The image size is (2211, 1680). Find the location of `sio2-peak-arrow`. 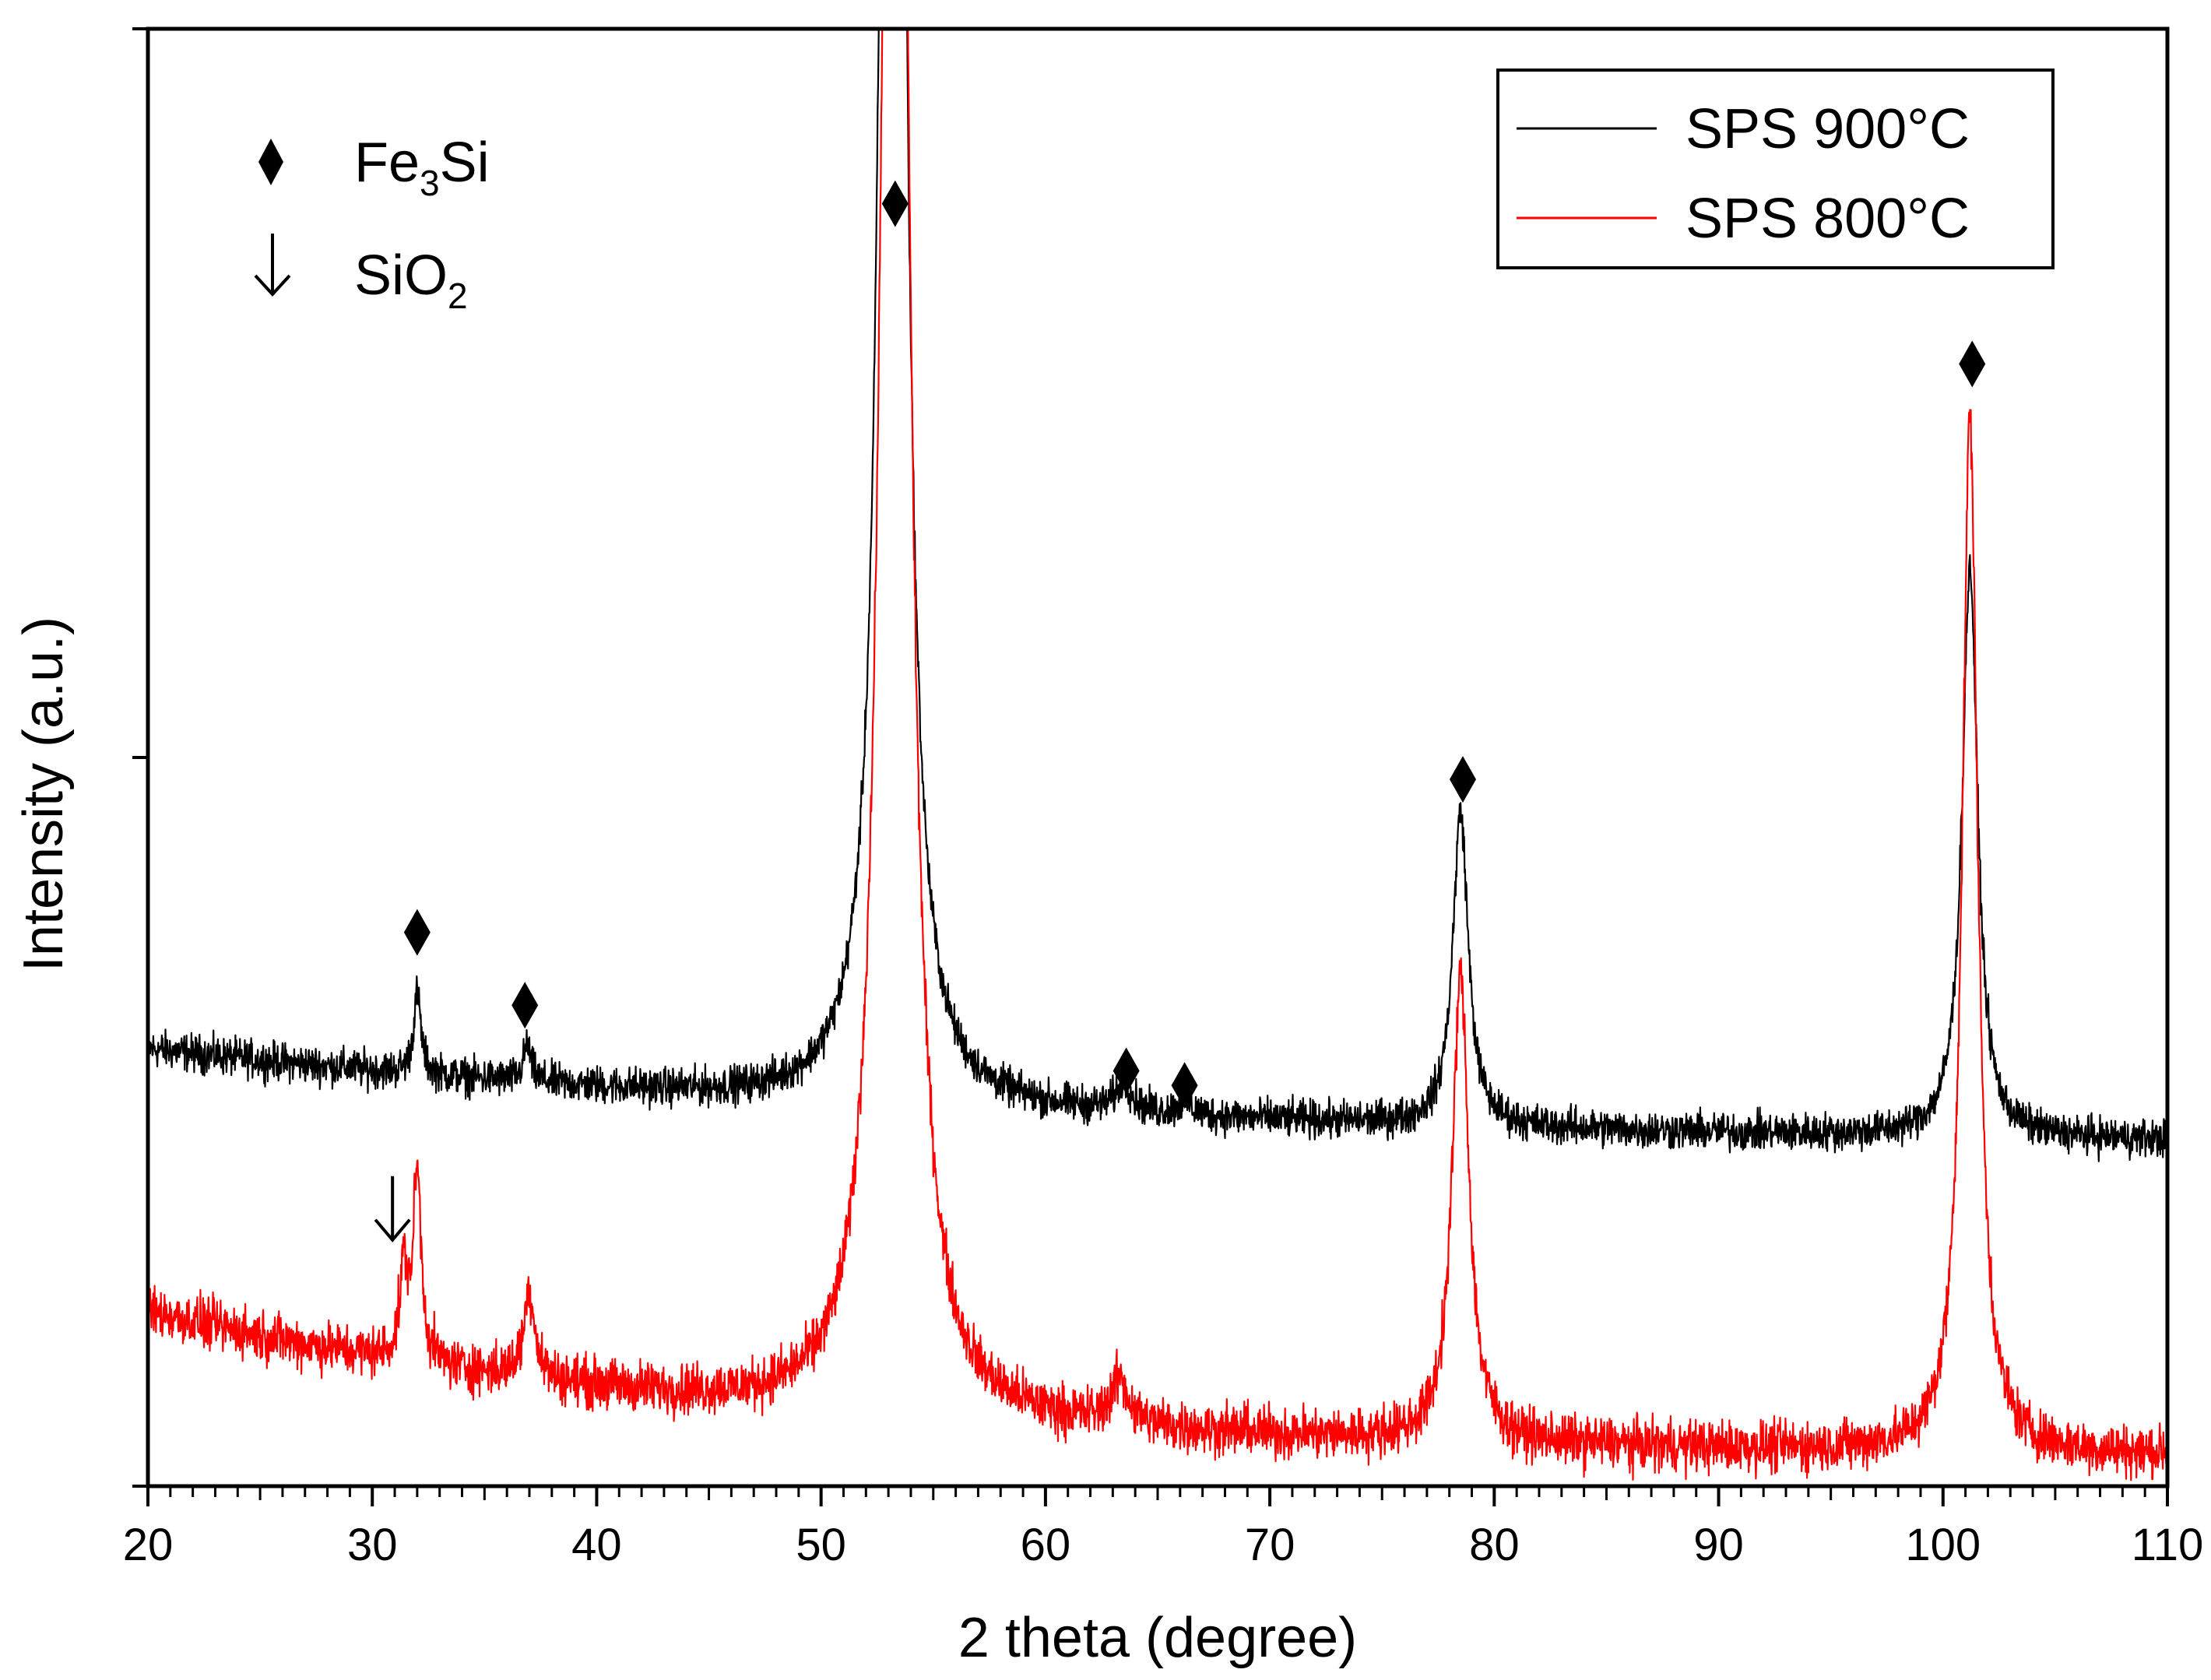

sio2-peak-arrow is located at coordinates (392, 1209).